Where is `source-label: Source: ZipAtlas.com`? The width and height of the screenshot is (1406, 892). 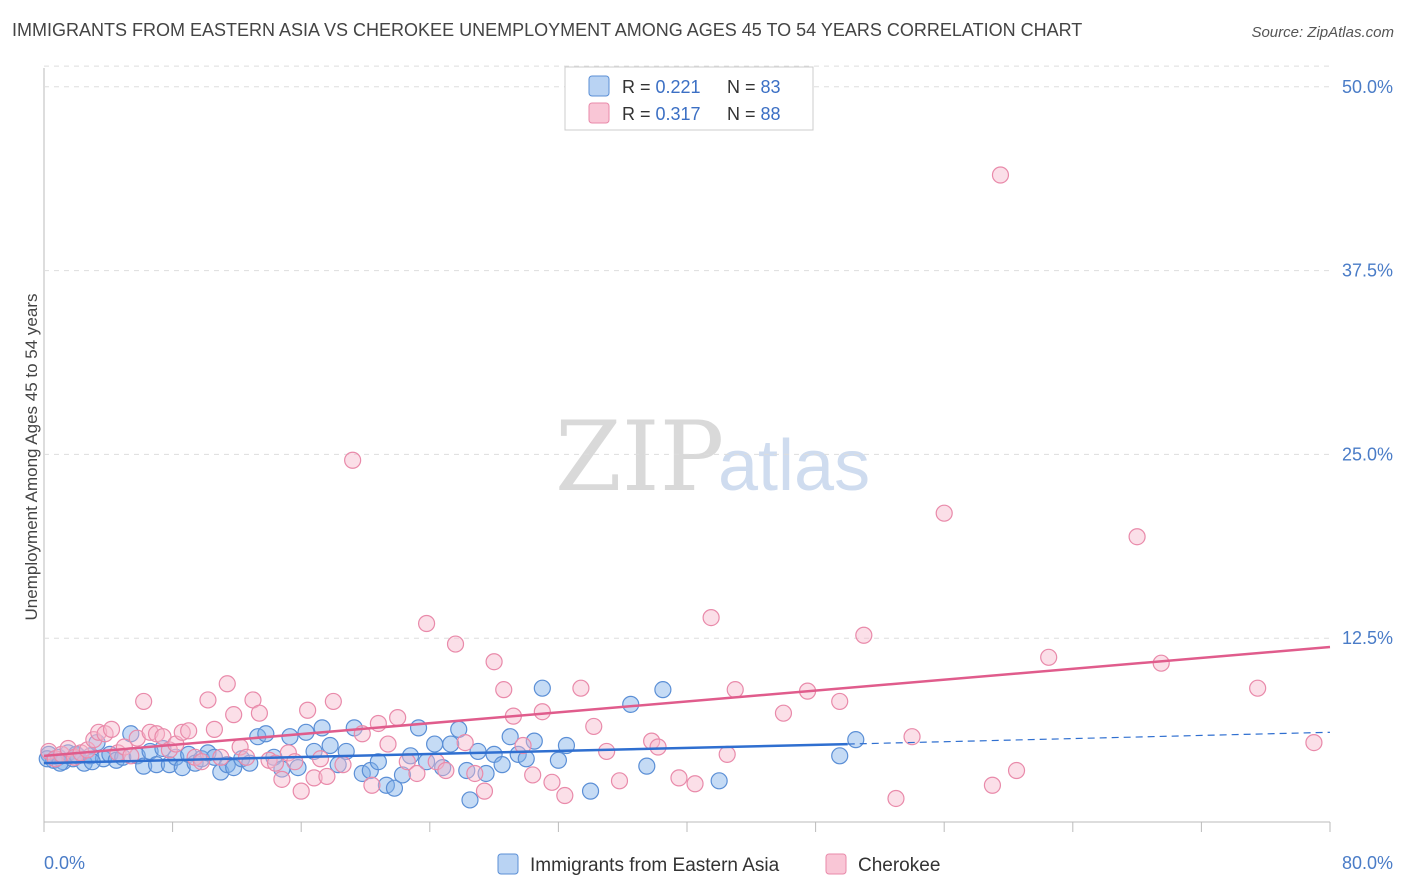
source-label: Source: ZipAtlas.com is located at coordinates (1322, 32).